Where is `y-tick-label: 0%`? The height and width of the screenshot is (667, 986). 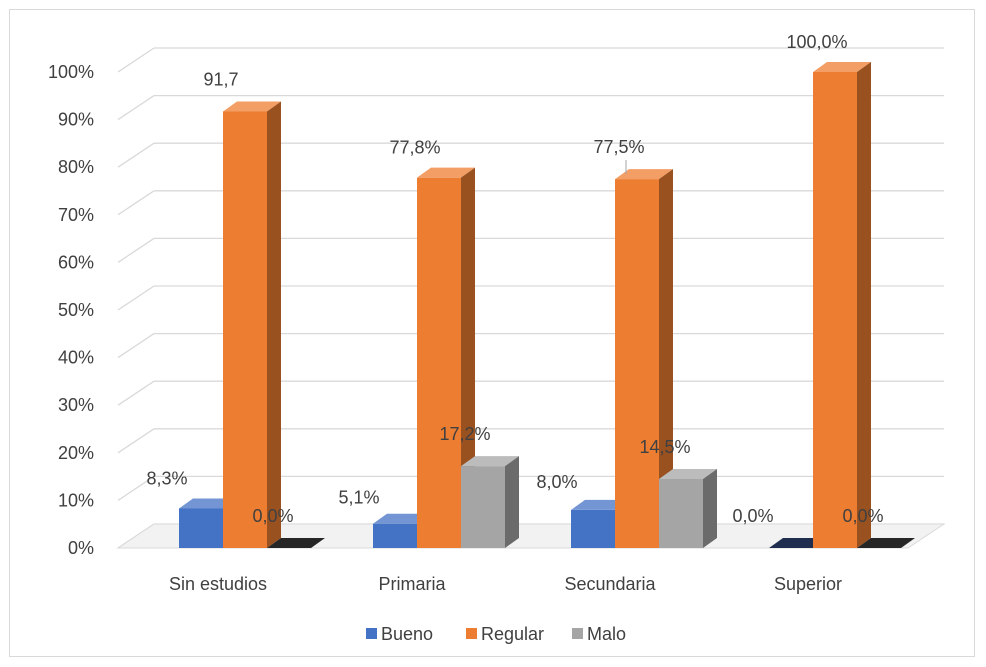
y-tick-label: 0% is located at coordinates (81, 548).